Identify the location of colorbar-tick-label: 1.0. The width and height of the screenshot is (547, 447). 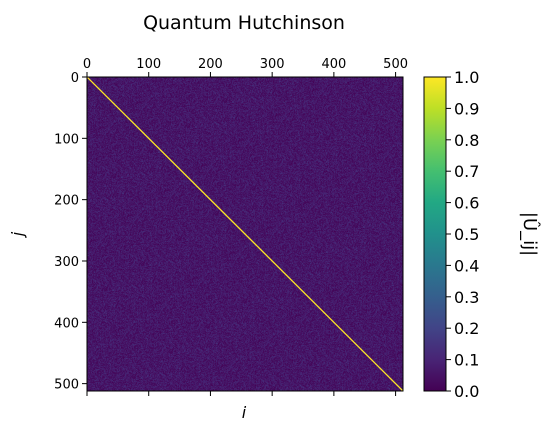
(466, 77).